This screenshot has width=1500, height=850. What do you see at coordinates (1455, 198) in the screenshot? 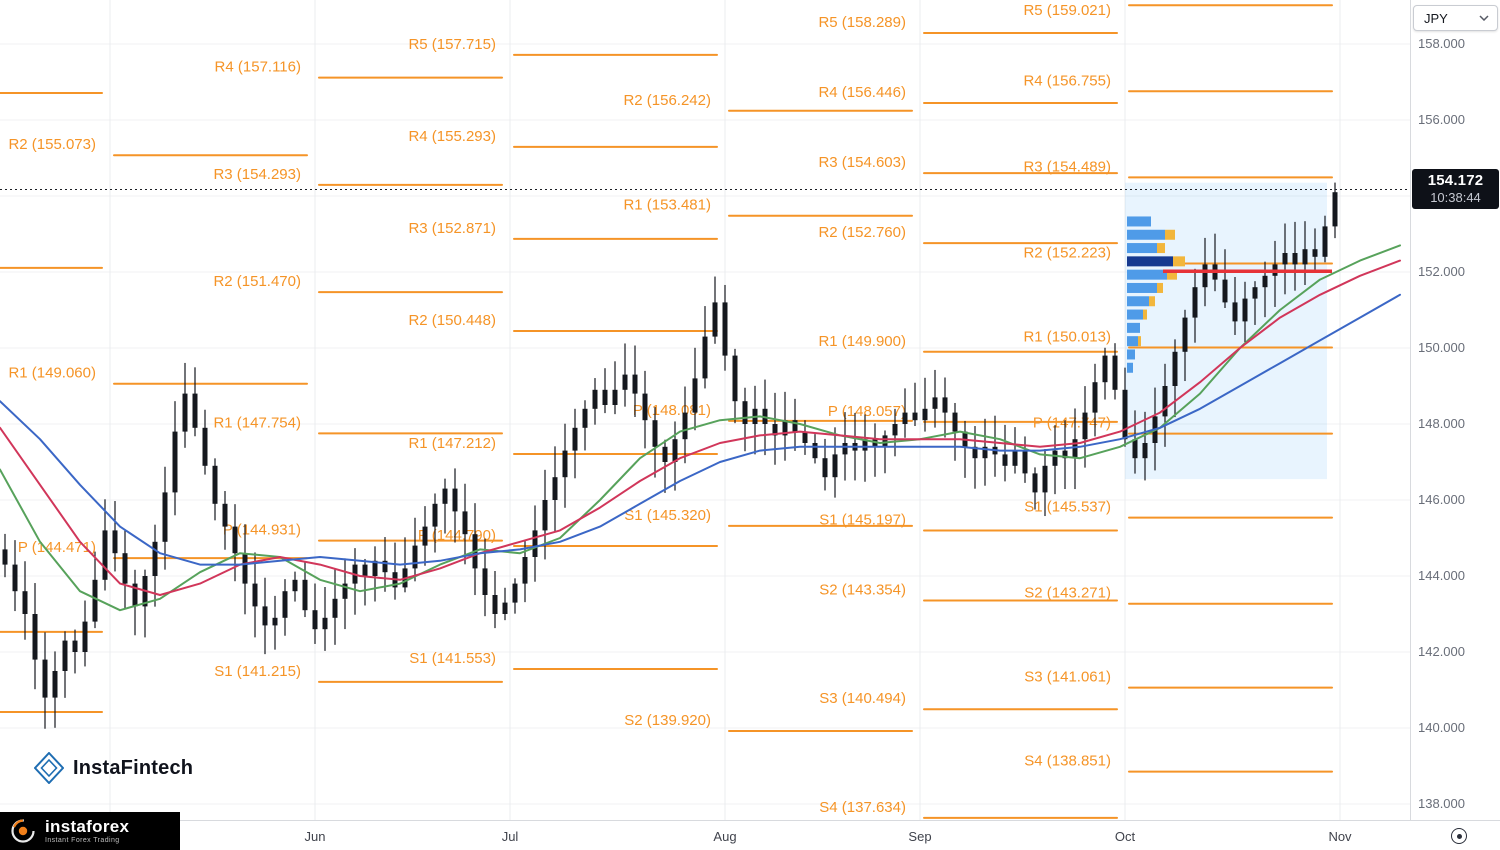
I see `bar-countdown: 10:38:44` at bounding box center [1455, 198].